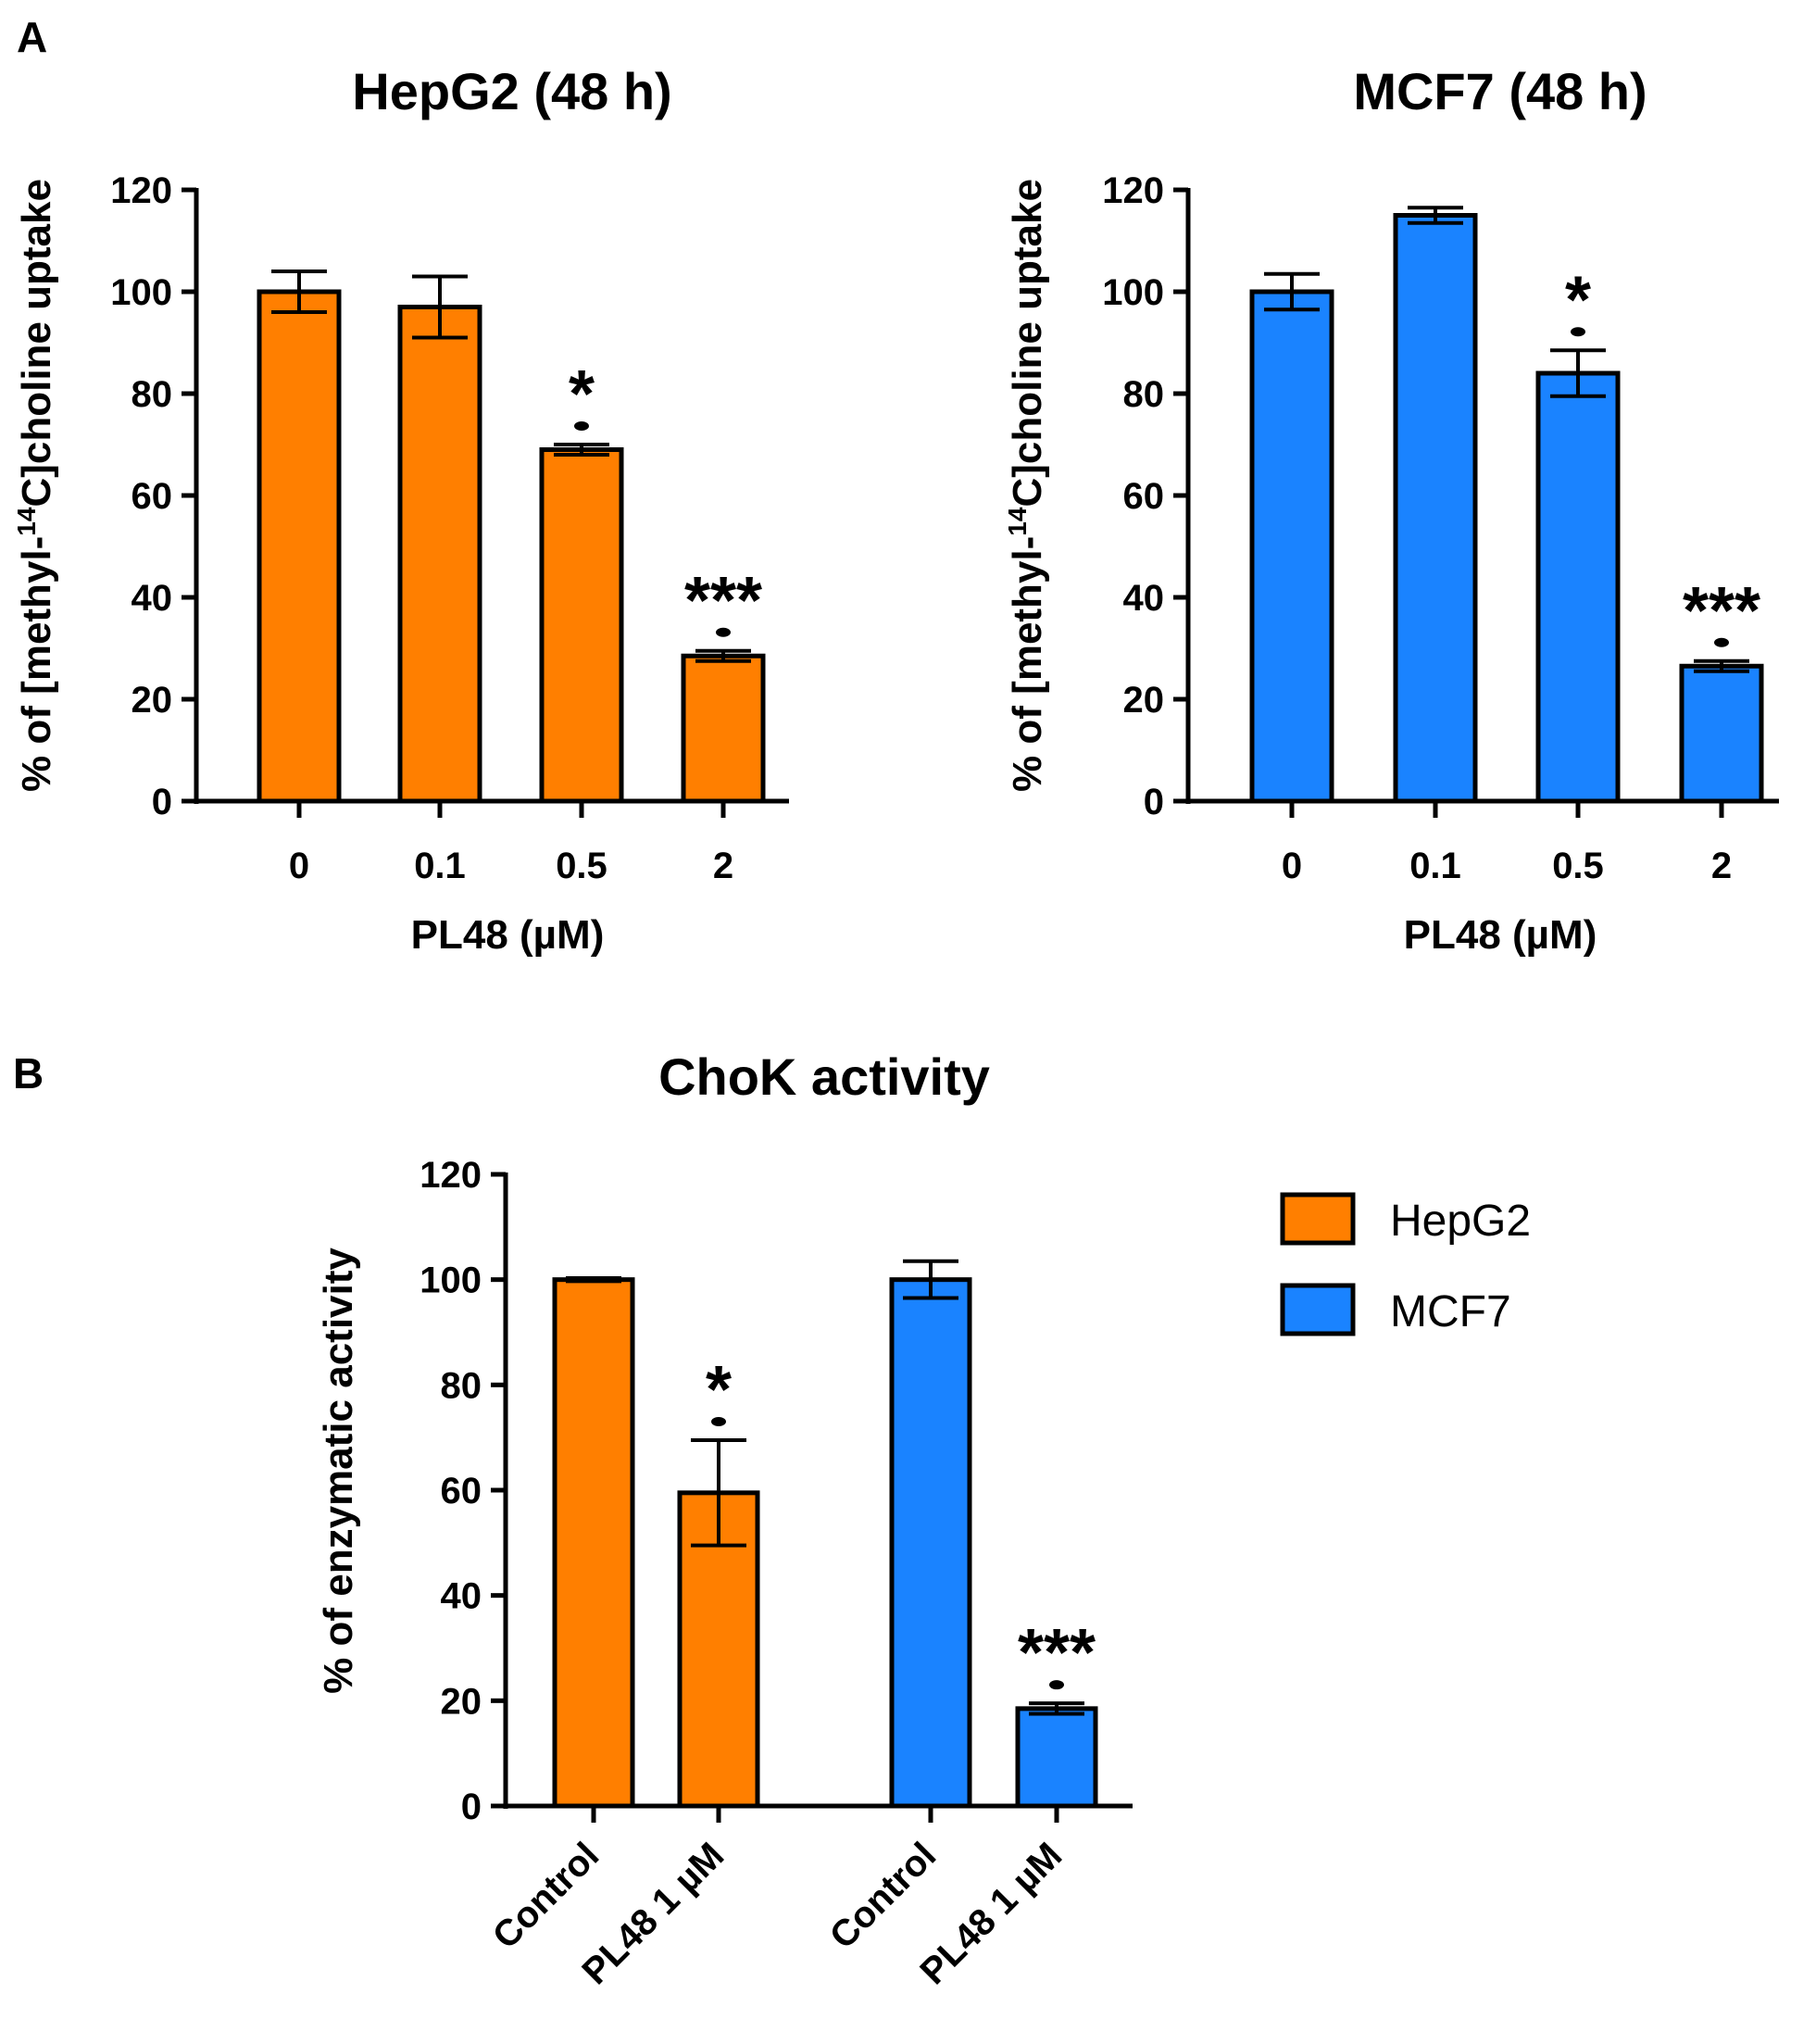  Describe the element at coordinates (1500, 91) in the screenshot. I see `chart-title: MCF7 (48 h)` at that location.